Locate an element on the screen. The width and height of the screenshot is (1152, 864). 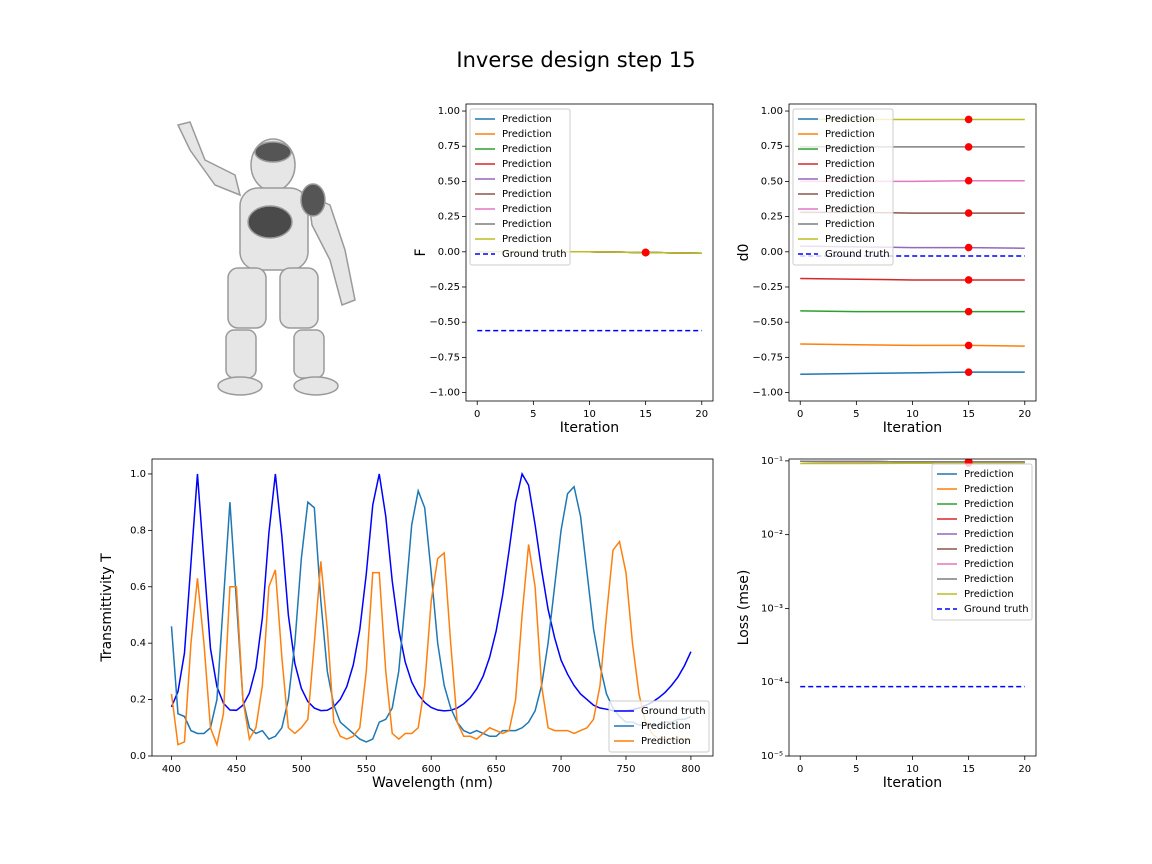
y-tick-label: 0.0 is located at coordinates (138, 756).